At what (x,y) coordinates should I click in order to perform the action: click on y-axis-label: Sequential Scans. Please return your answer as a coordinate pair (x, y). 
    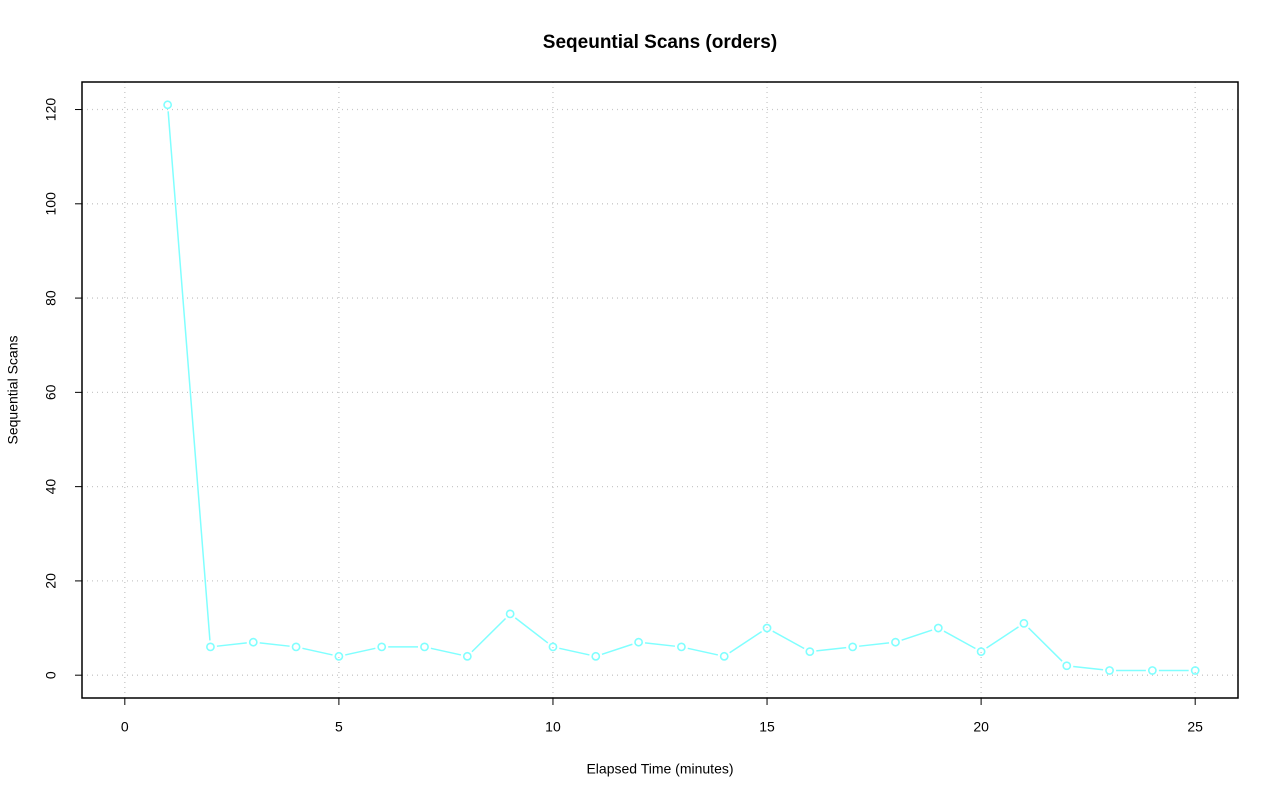
    Looking at the image, I should click on (13, 390).